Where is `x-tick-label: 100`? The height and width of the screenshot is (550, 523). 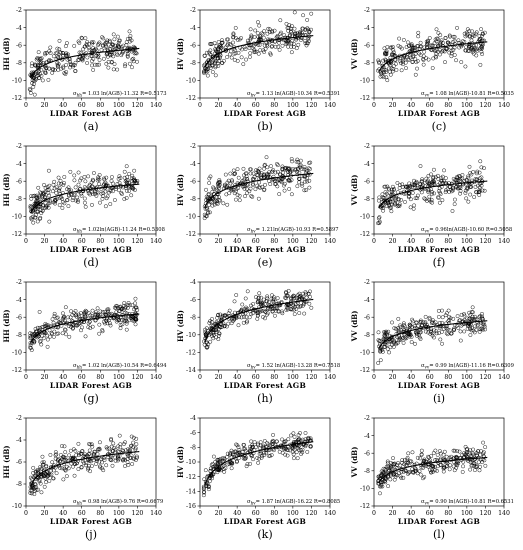 x-tick-label: 100 is located at coordinates (119, 377).